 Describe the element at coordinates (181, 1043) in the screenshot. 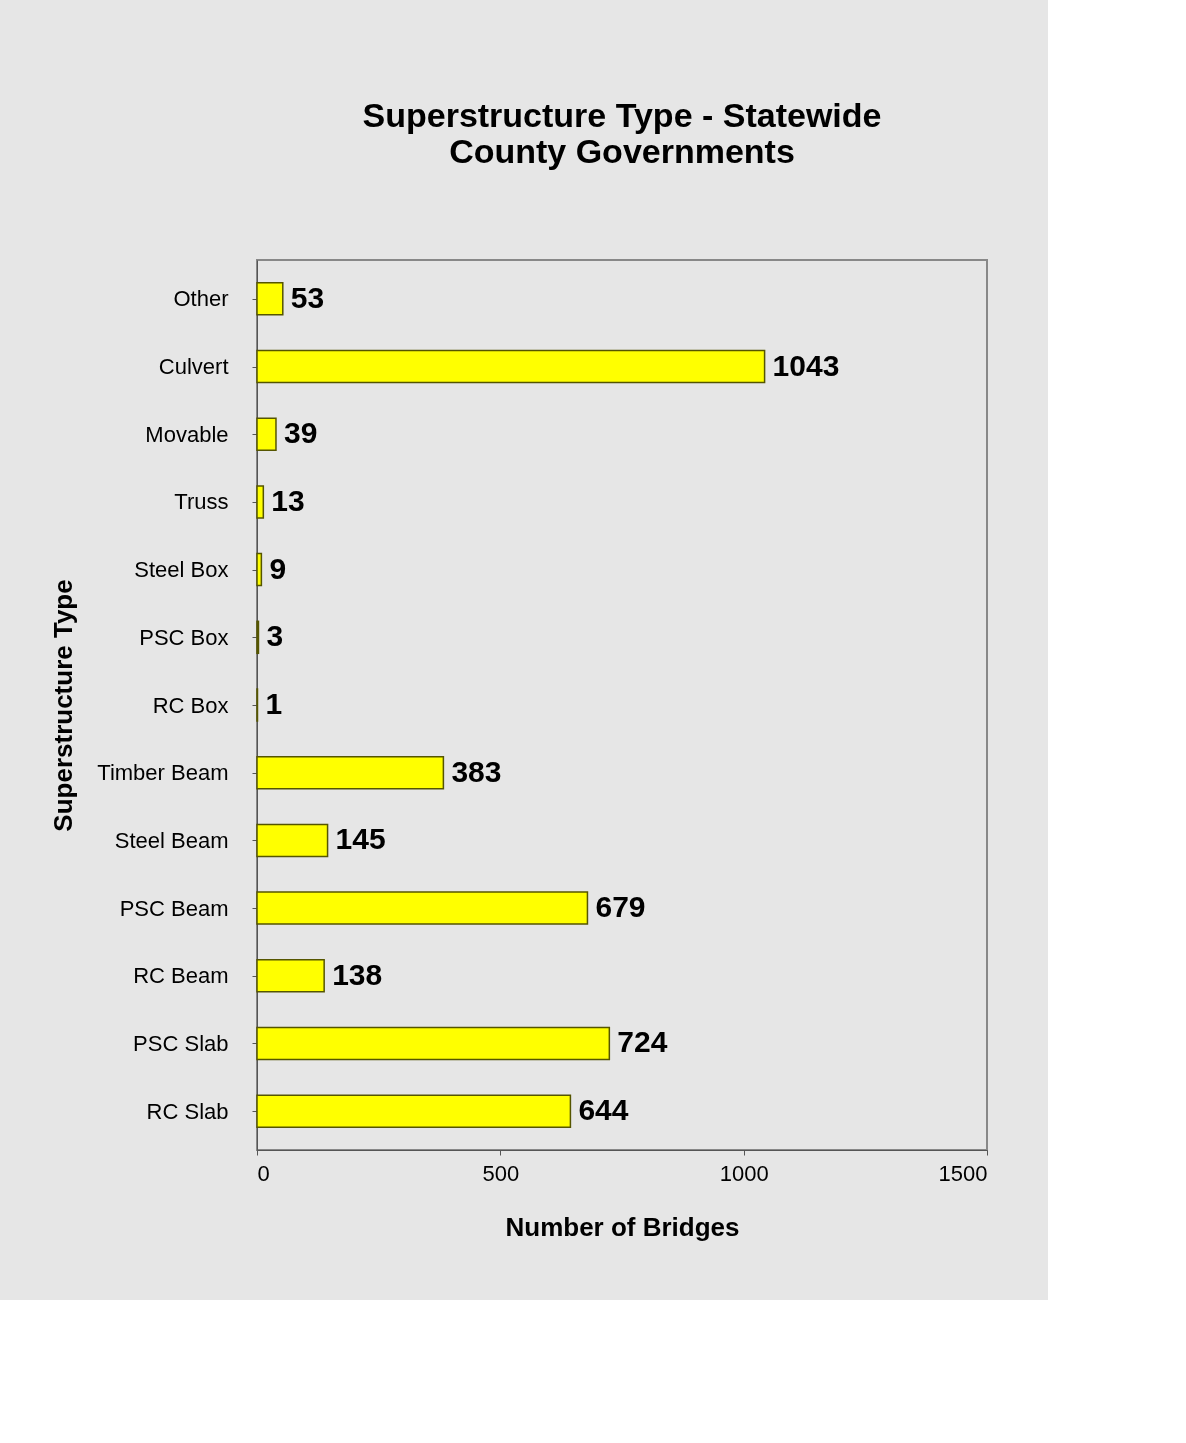

I see `y-tick-label: PSC Slab` at that location.